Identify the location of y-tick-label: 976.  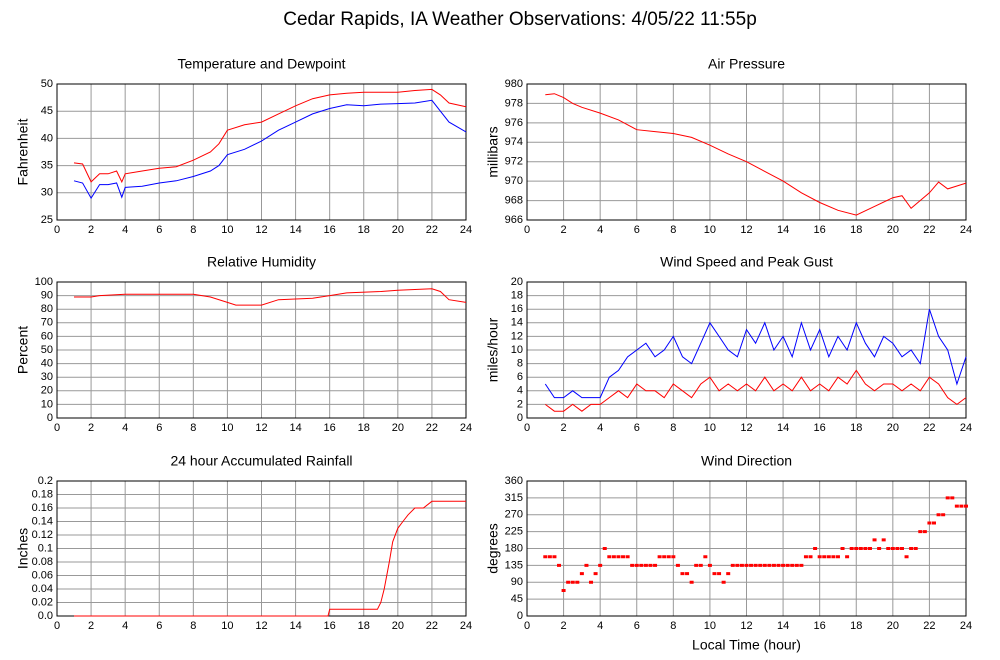
(514, 123).